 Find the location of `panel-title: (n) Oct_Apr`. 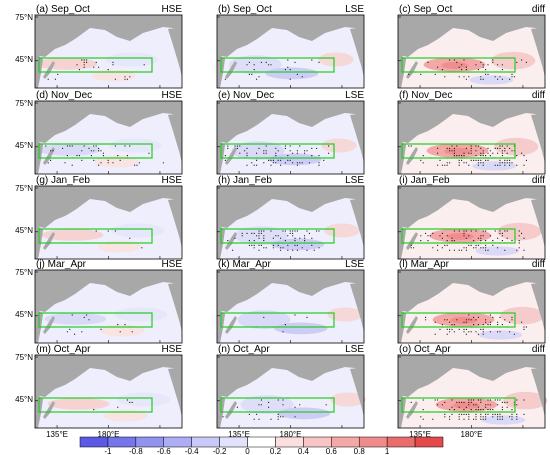

panel-title: (n) Oct_Apr is located at coordinates (244, 349).